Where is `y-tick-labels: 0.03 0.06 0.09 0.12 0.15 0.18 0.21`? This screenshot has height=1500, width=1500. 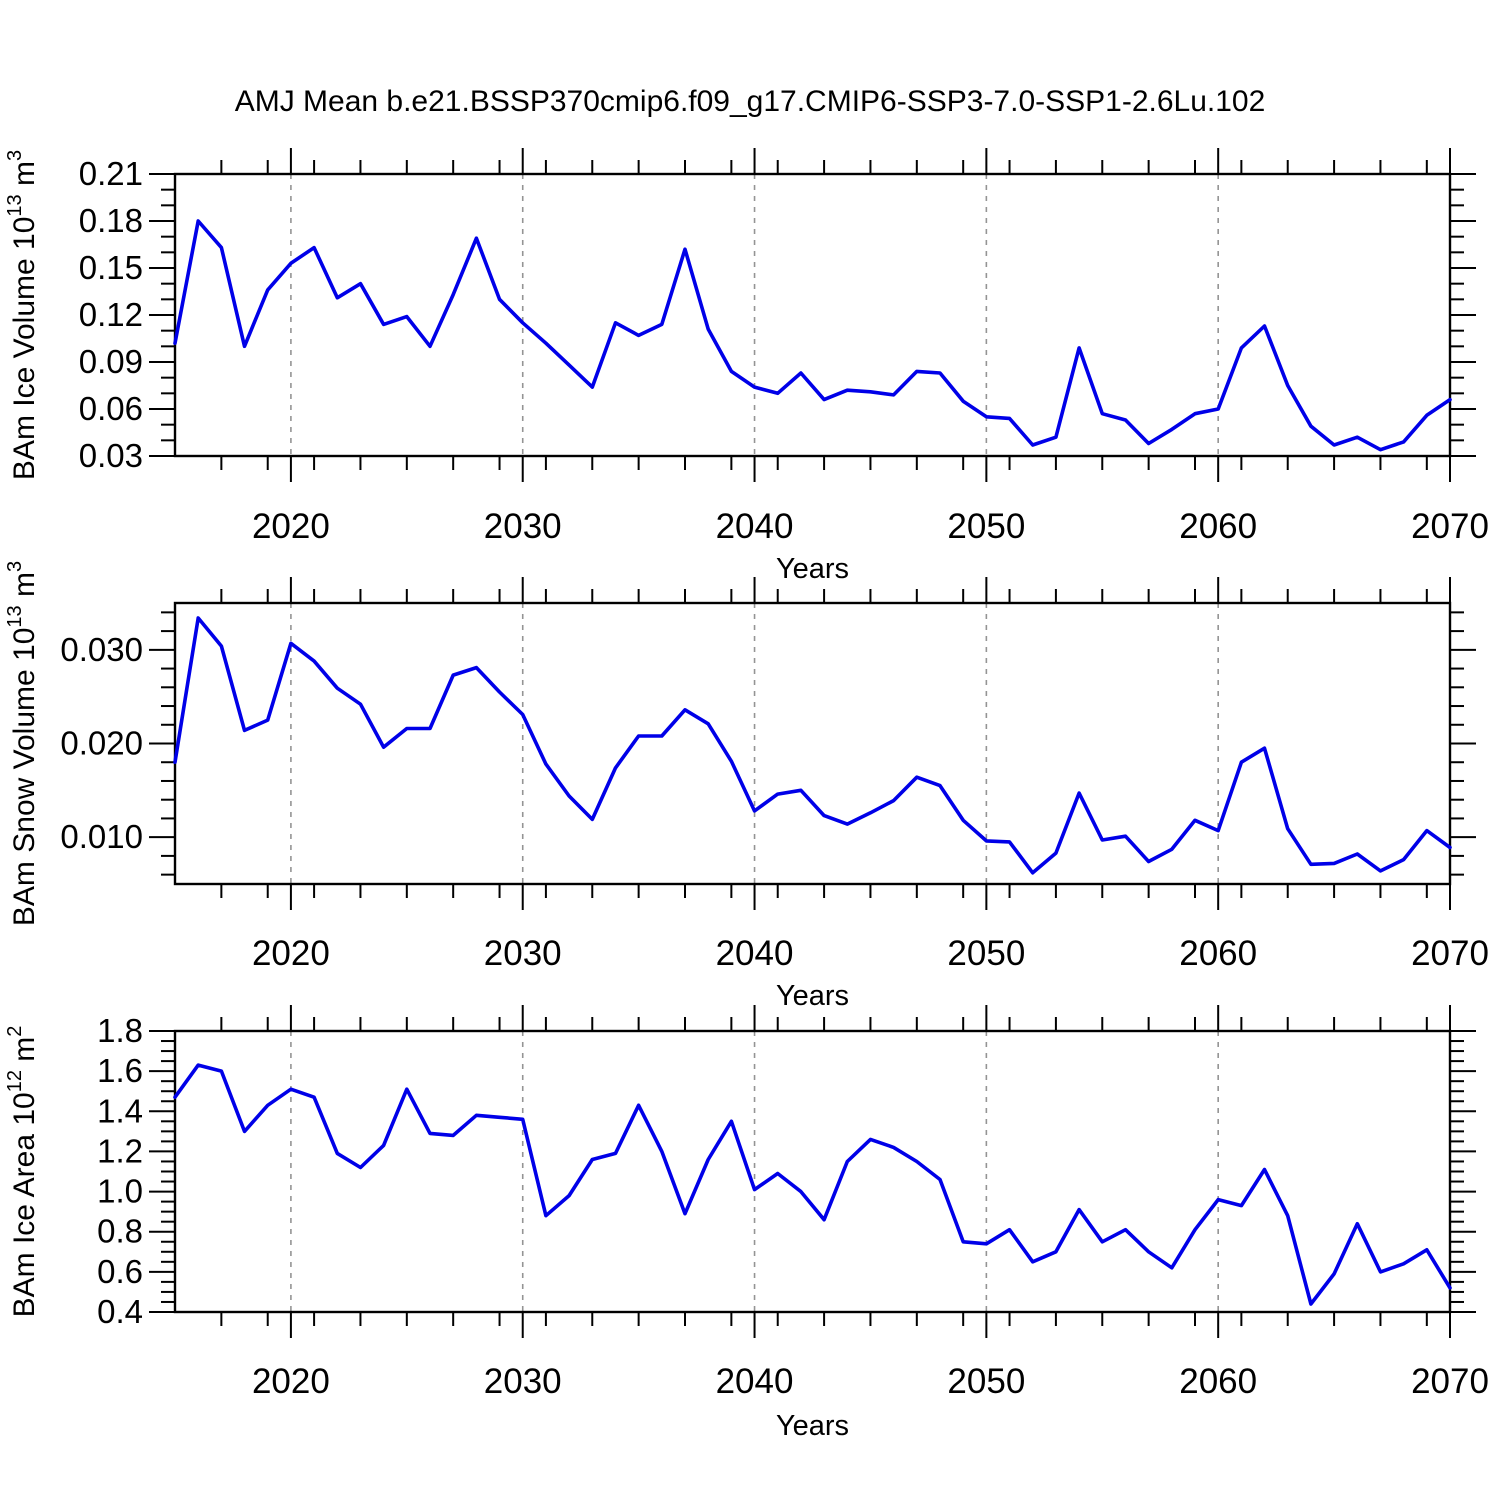
y-tick-labels: 0.03 0.06 0.09 0.12 0.15 0.18 0.21 is located at coordinates (111, 314).